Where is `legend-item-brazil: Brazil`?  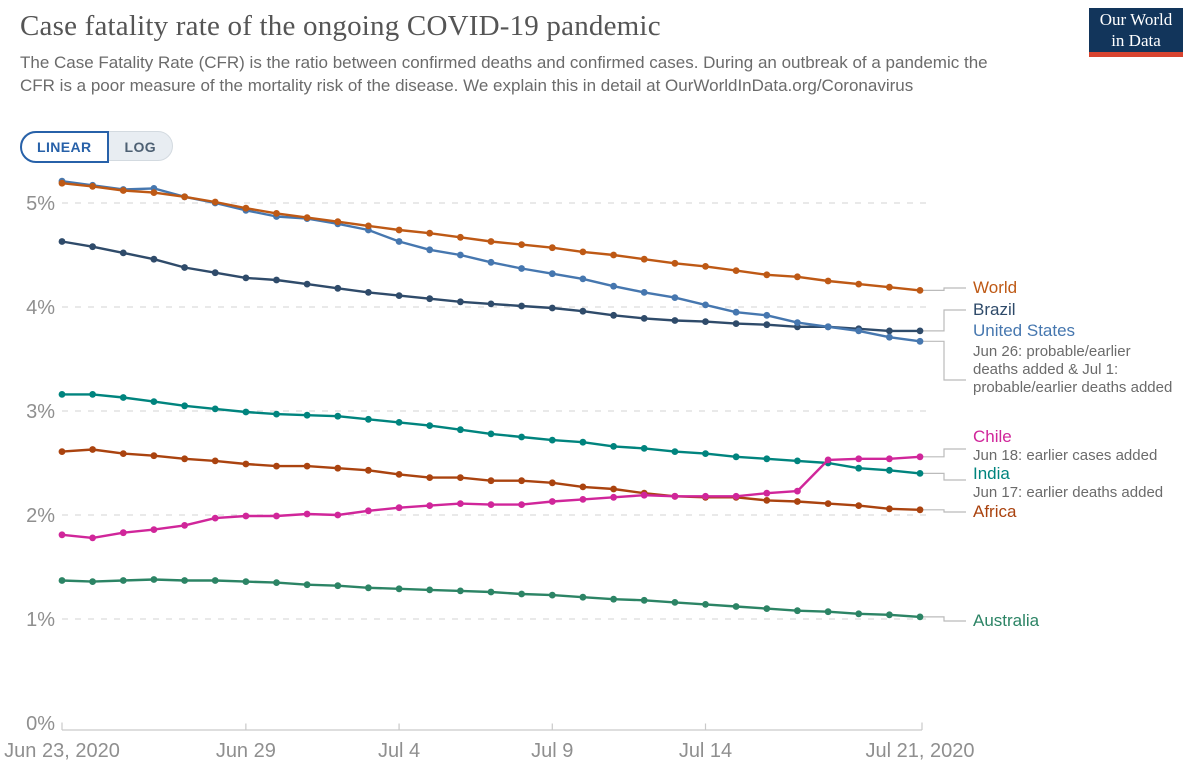
legend-item-brazil: Brazil is located at coordinates (994, 309).